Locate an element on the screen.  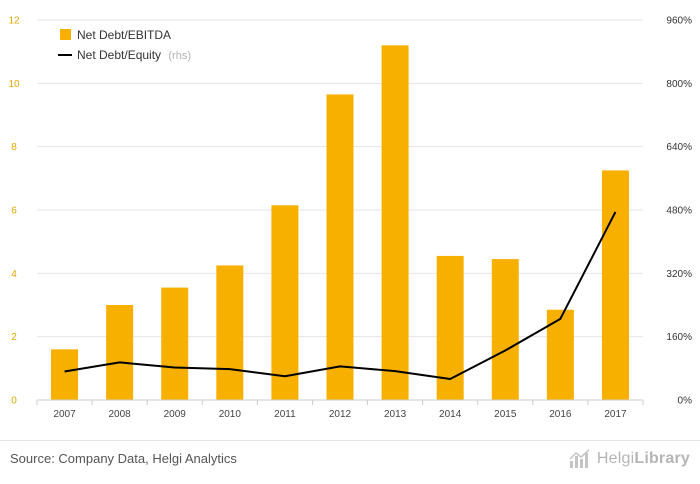
y-right-tick-label: 960% is located at coordinates (679, 21).